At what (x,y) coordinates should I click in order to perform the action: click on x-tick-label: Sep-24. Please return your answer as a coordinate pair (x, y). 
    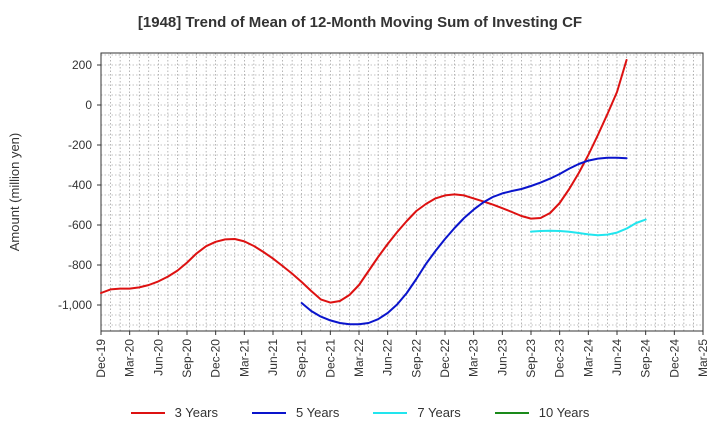
    Looking at the image, I should click on (646, 358).